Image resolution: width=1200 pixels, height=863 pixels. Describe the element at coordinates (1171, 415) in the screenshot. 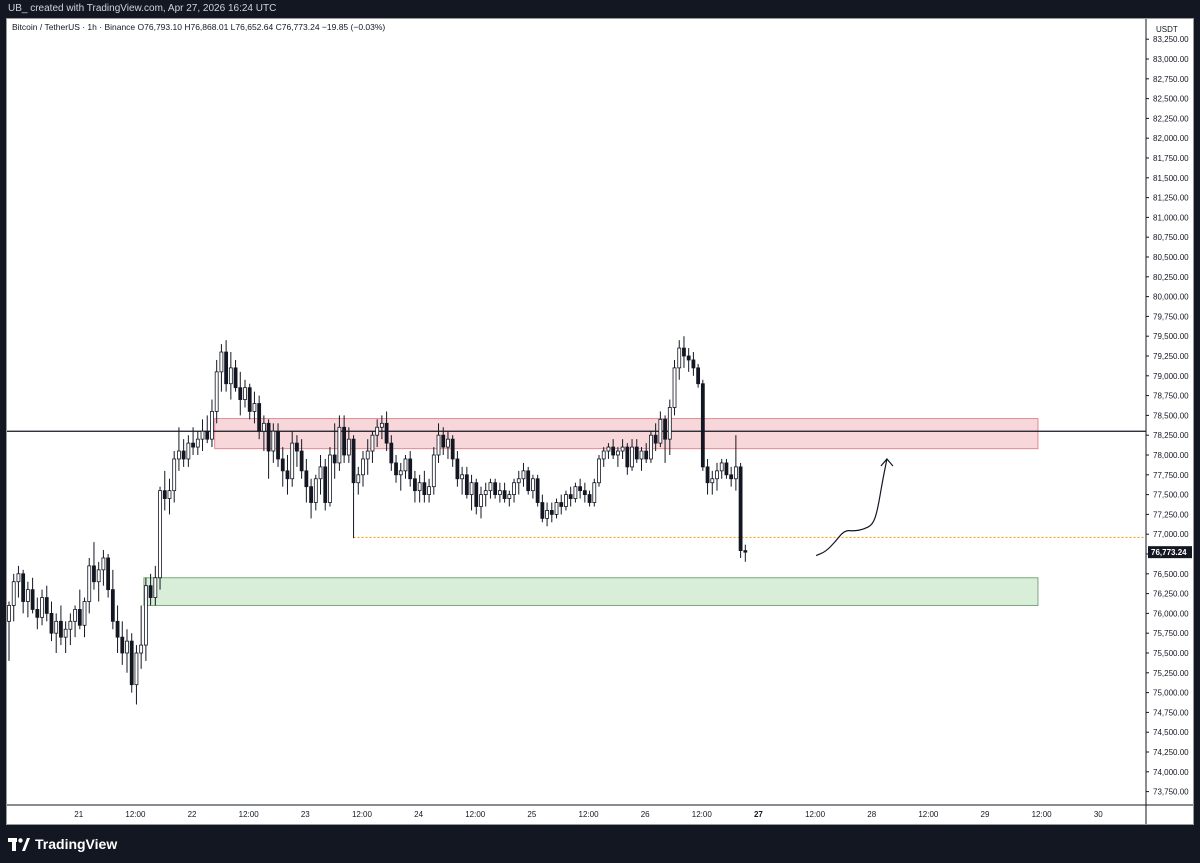

I see `price-tick-label: 78,500.00` at that location.